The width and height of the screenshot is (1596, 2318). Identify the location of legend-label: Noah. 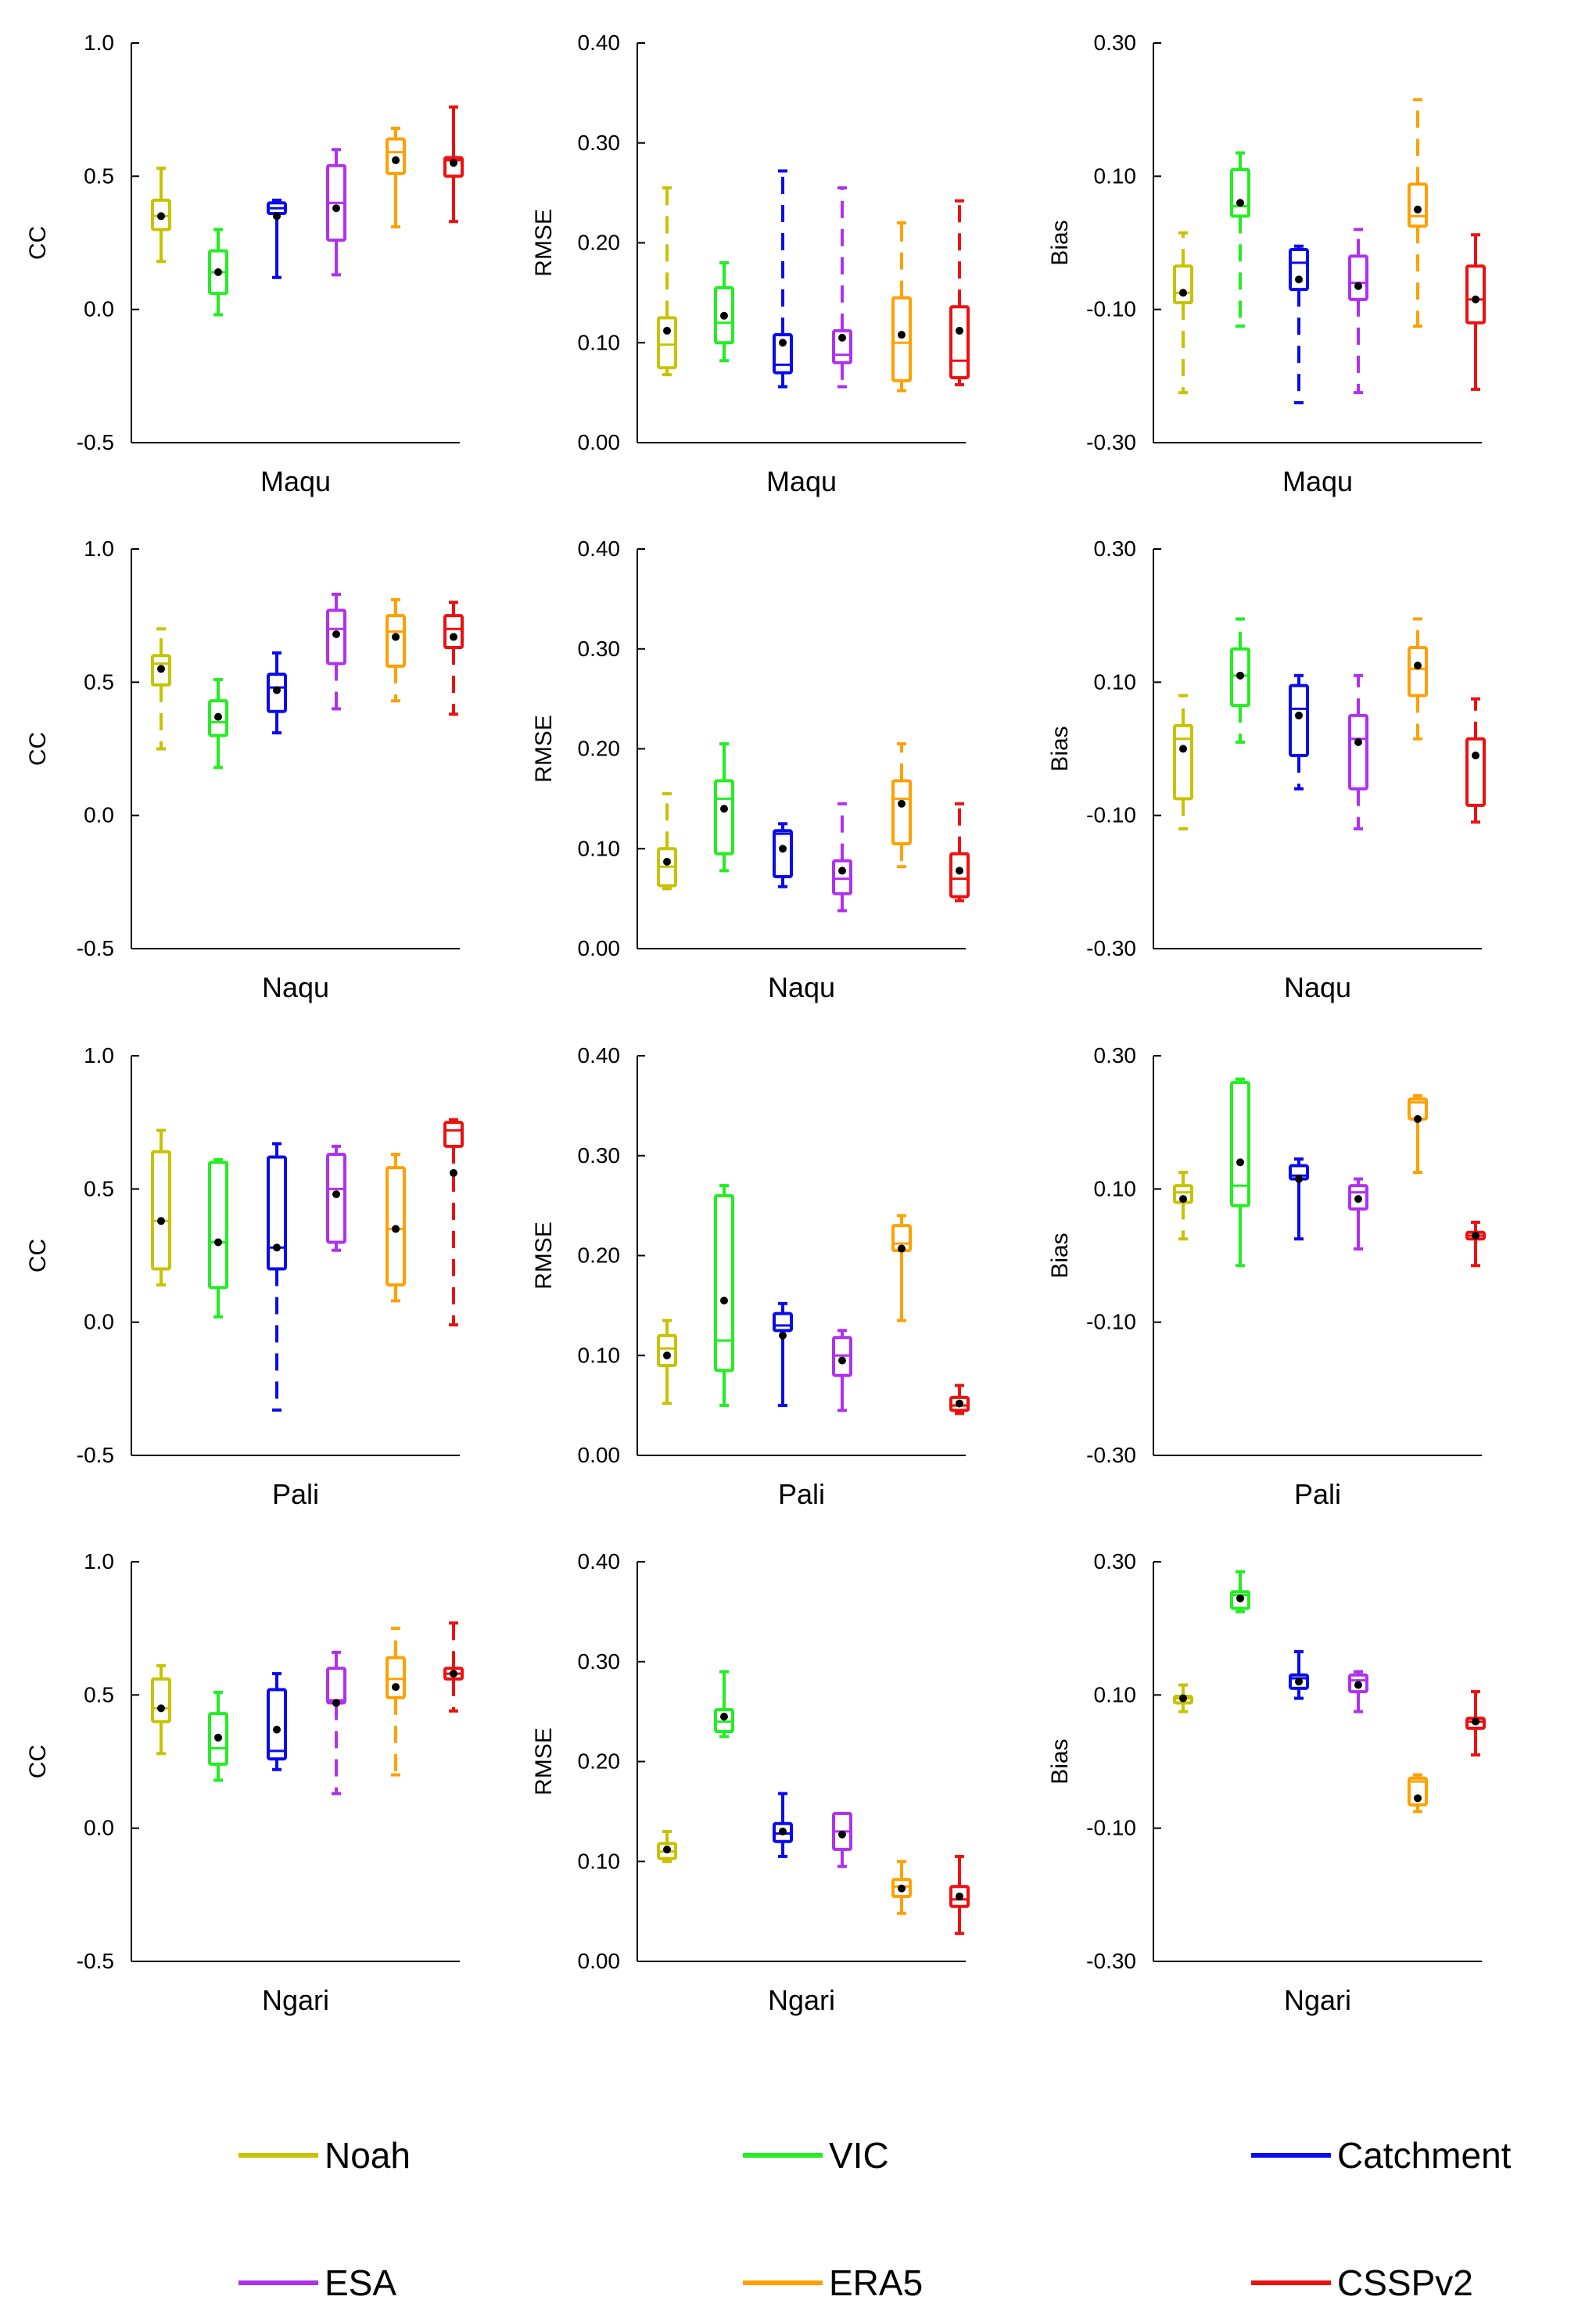
(368, 2155).